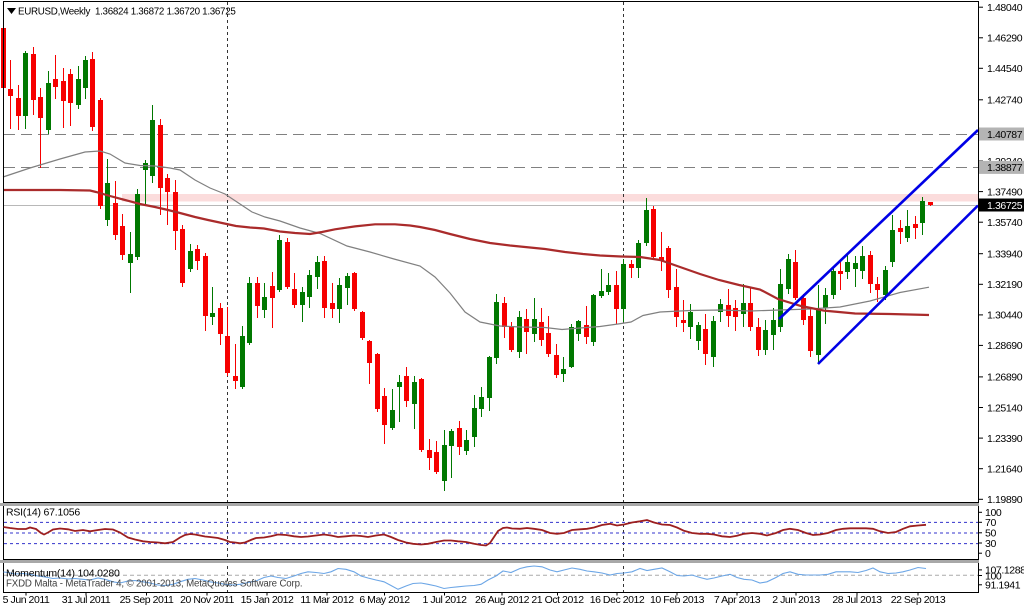  What do you see at coordinates (1005, 500) in the screenshot?
I see `svg-text: 1.19890` at bounding box center [1005, 500].